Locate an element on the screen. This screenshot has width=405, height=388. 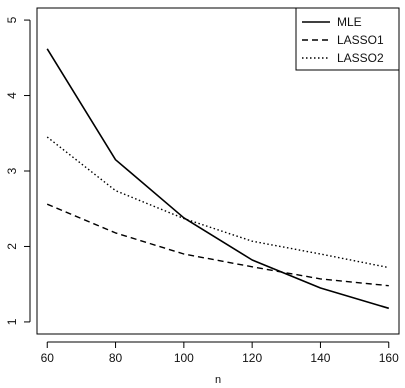
x-tick-label: 100 is located at coordinates (184, 358).